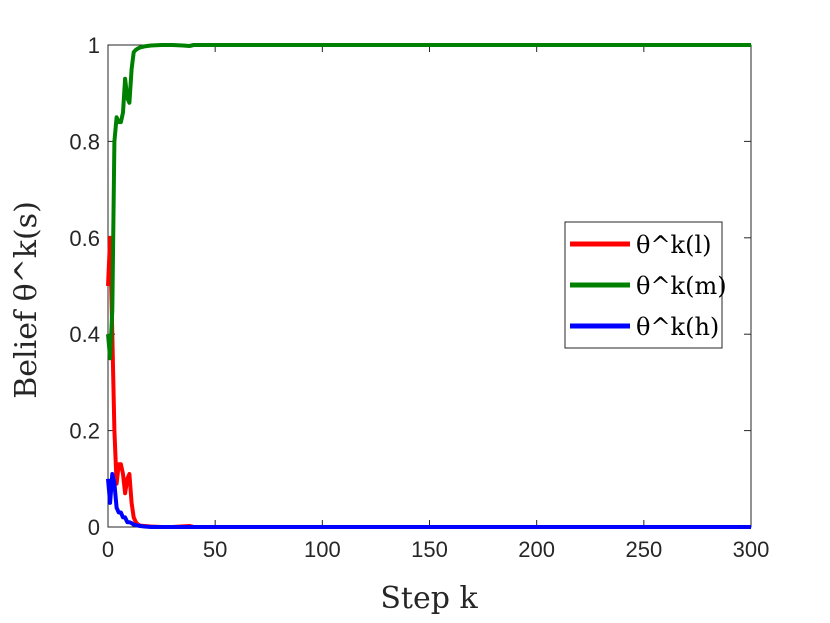  Describe the element at coordinates (674, 245) in the screenshot. I see `legend-label-l: θ^k(l)` at that location.